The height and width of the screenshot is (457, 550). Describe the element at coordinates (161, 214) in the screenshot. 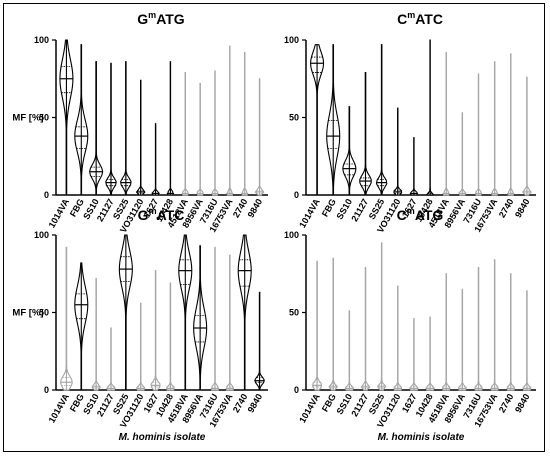

I see `chart-title: GmATC` at that location.